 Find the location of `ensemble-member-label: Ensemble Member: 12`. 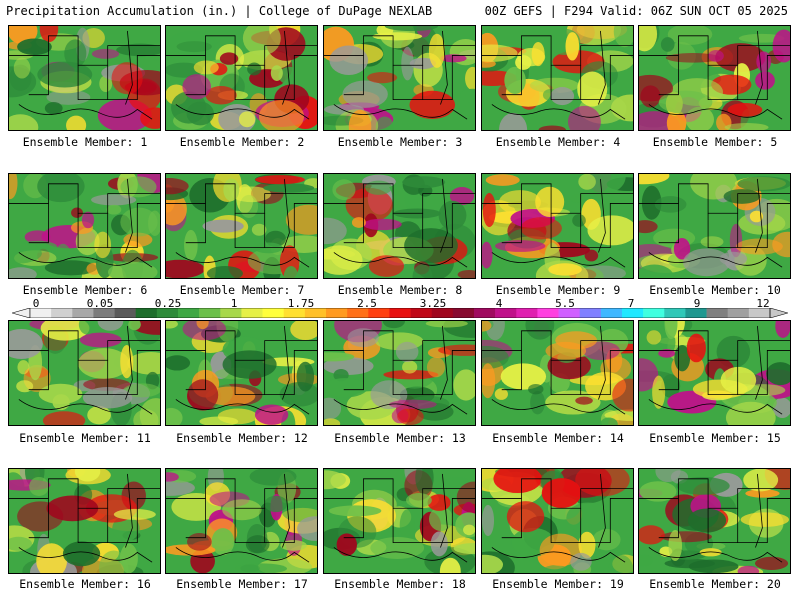

ensemble-member-label: Ensemble Member: 12 is located at coordinates (242, 438).